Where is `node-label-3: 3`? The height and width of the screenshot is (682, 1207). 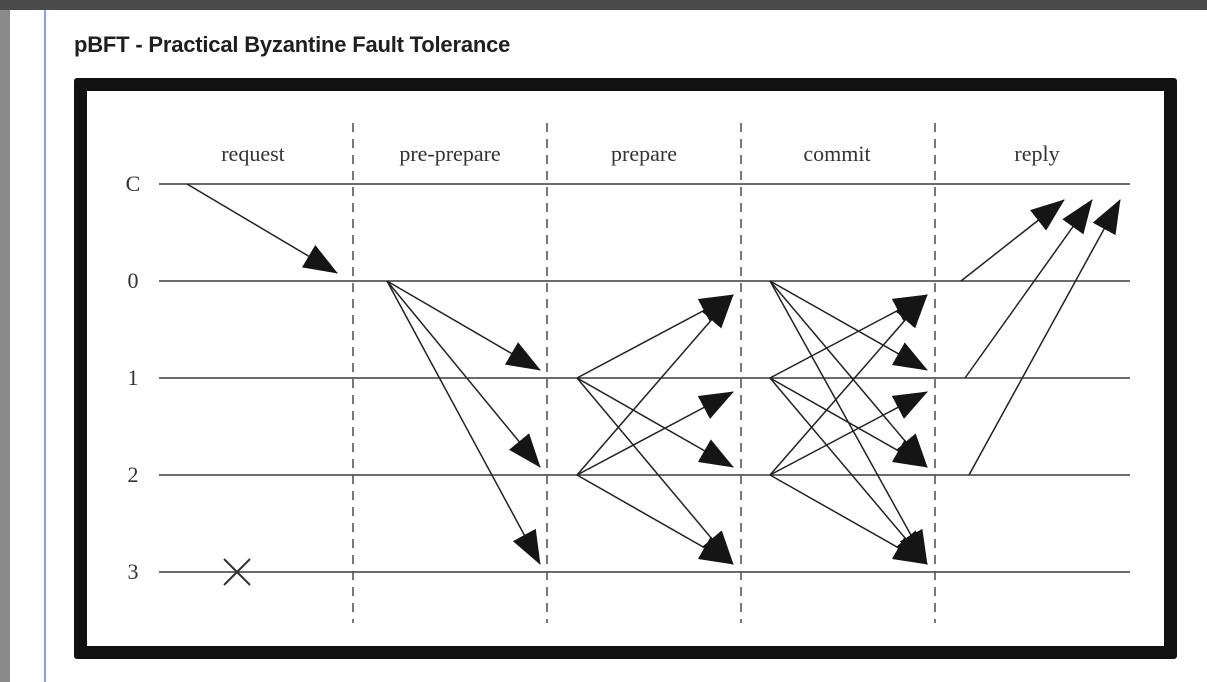
node-label-3: 3 is located at coordinates (133, 571).